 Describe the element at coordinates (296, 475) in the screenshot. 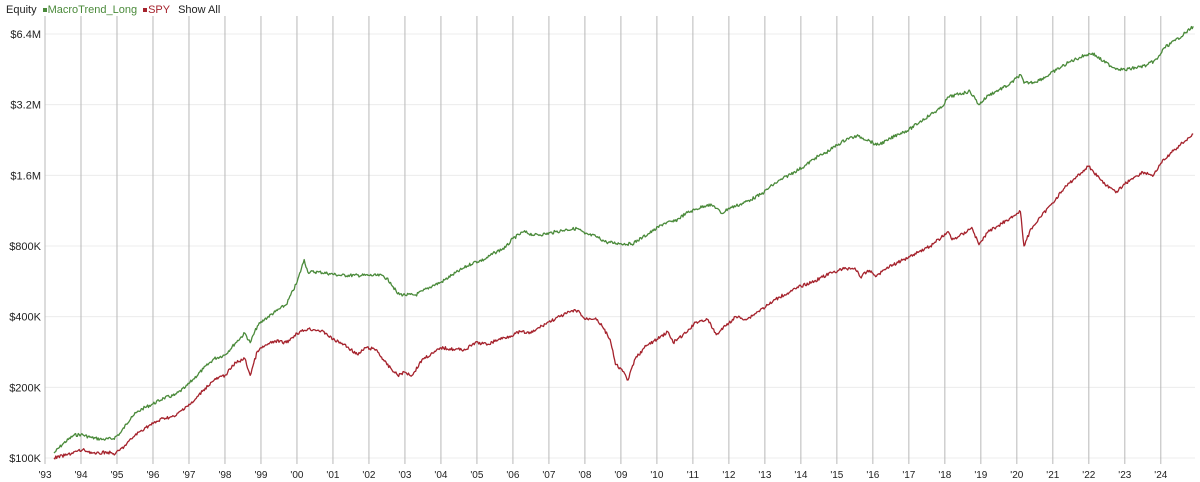

I see `x-tick-label: '00` at that location.